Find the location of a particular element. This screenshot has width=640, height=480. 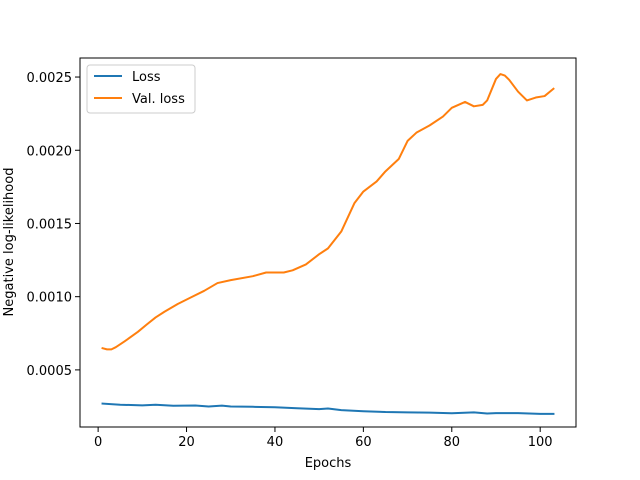

y-axis-ticks: 0.0005 0.0010 0.0015 0.0020 0.0025 is located at coordinates (53, 225).